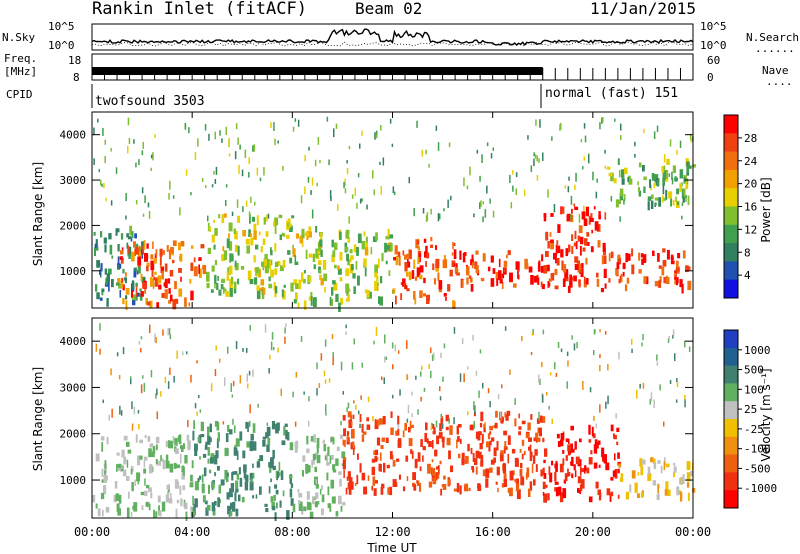  Describe the element at coordinates (292, 532) in the screenshot. I see `x-tick-label: 08:00` at that location.